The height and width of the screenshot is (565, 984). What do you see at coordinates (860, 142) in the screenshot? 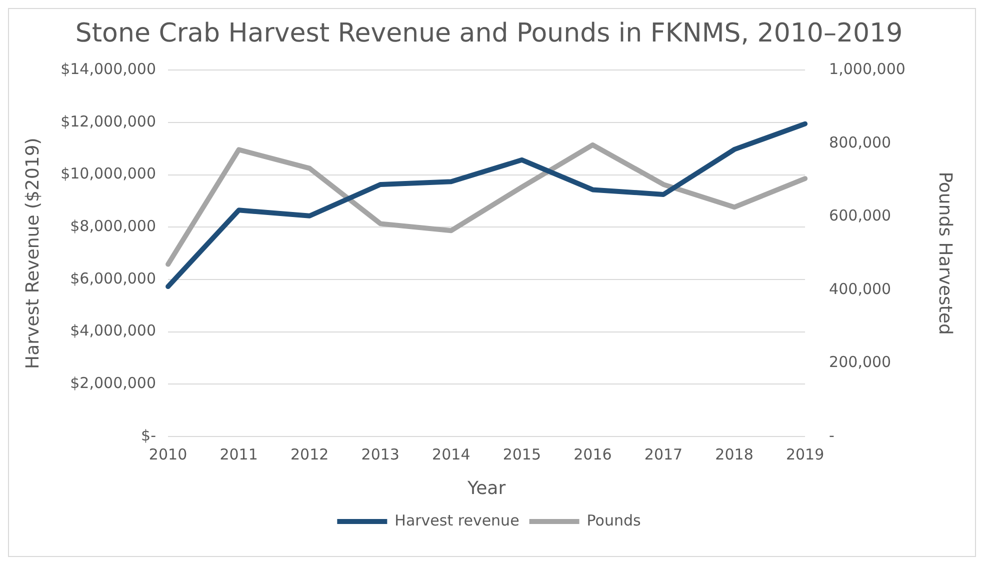
I see `y2-tick-label: 800,000` at bounding box center [860, 142].